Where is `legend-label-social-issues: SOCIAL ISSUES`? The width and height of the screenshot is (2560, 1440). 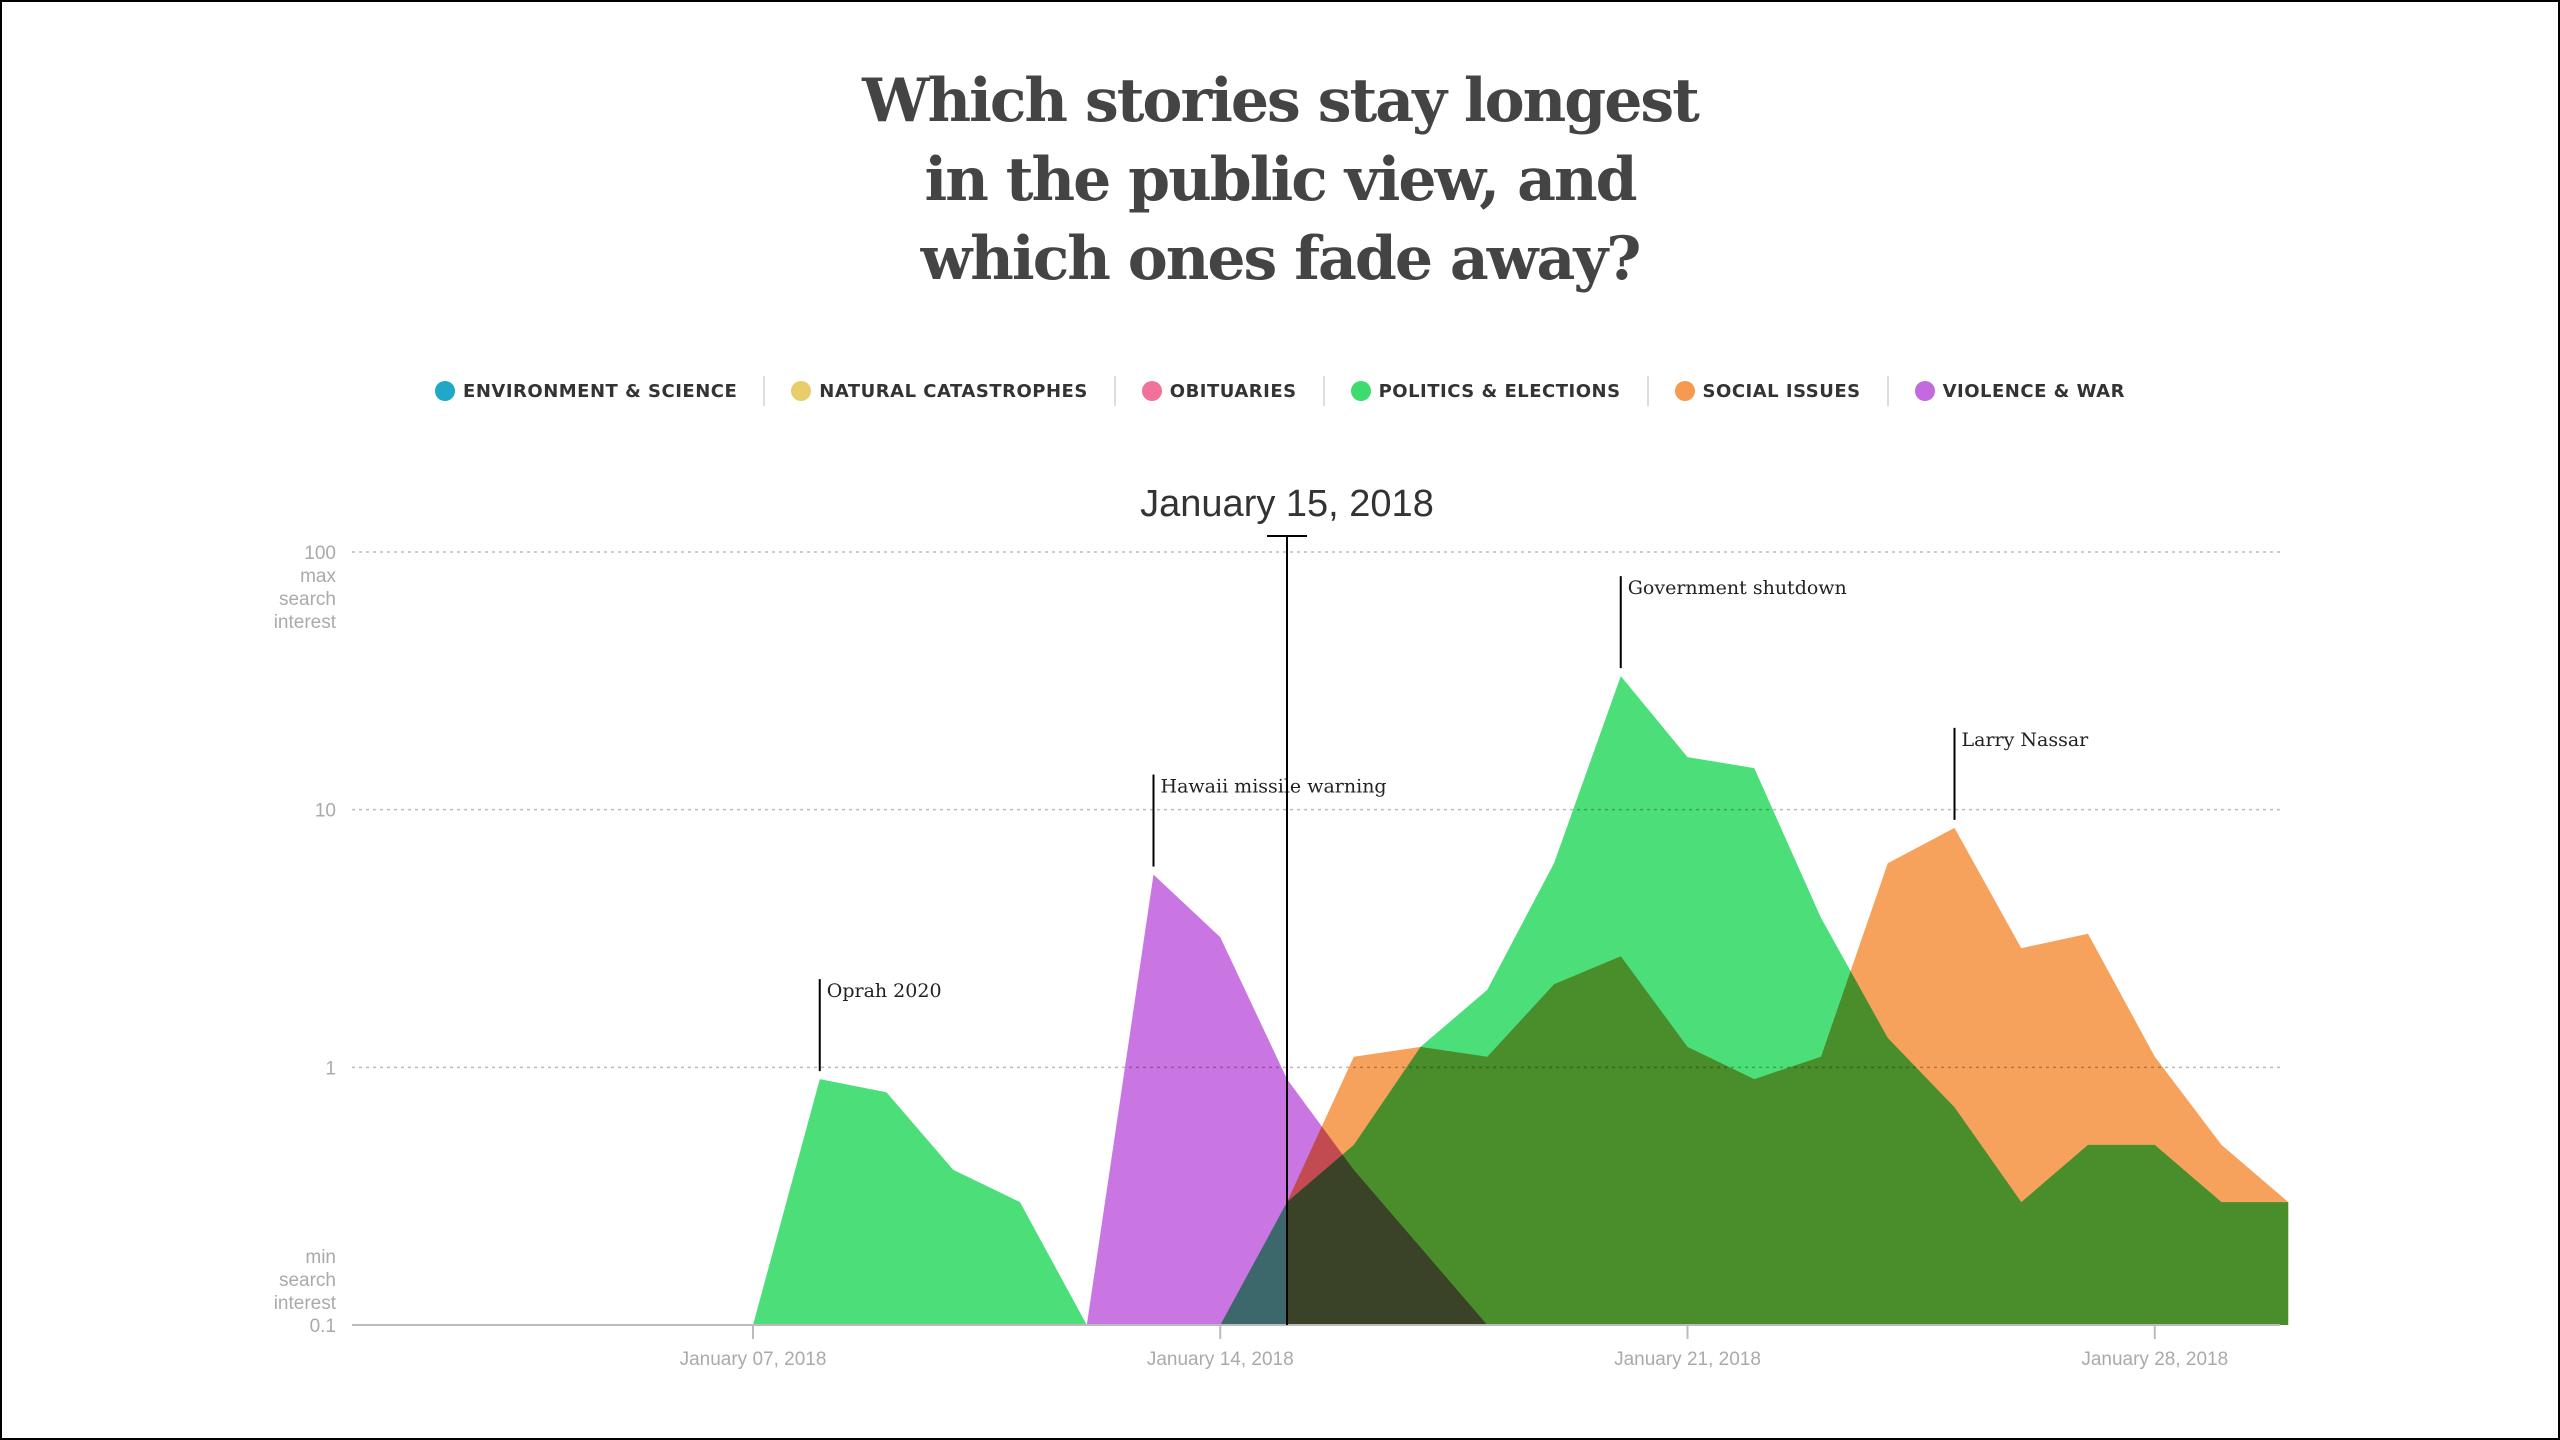 legend-label-social-issues: SOCIAL ISSUES is located at coordinates (1781, 391).